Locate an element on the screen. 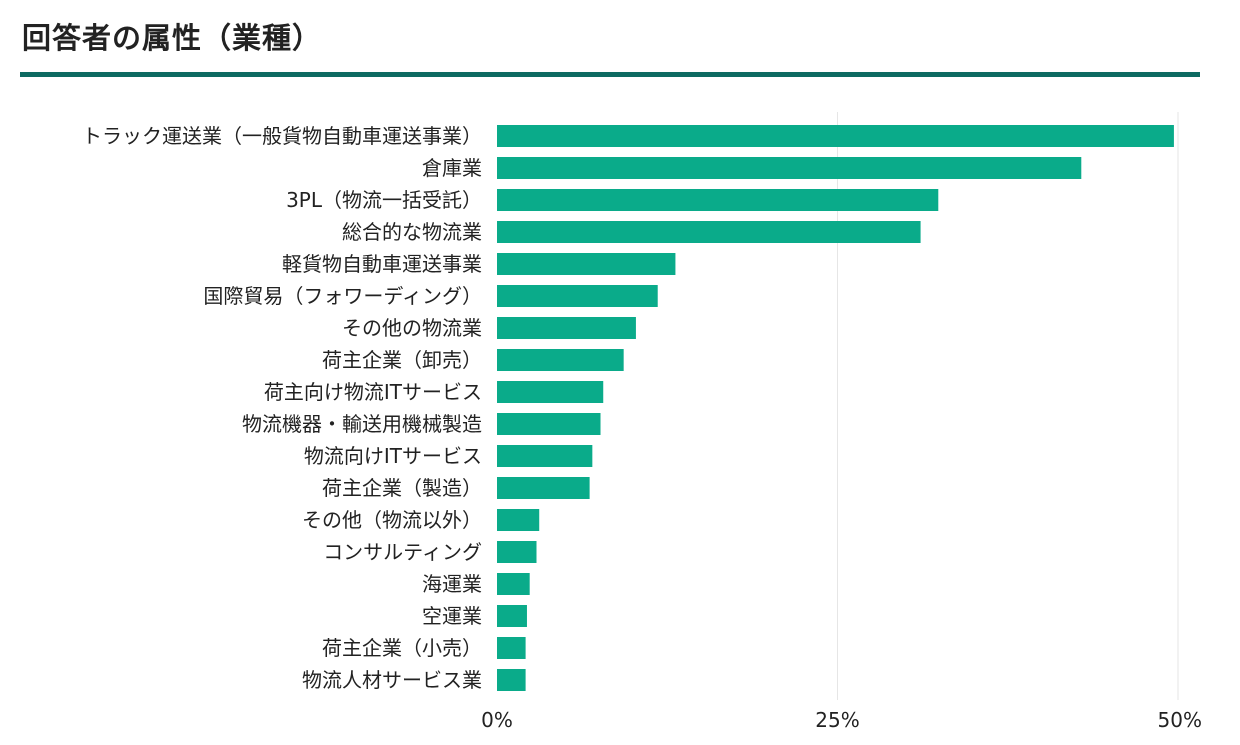 This screenshot has height=745, width=1240. category-label: 物流機器・輸送用機械製造 is located at coordinates (362, 424).